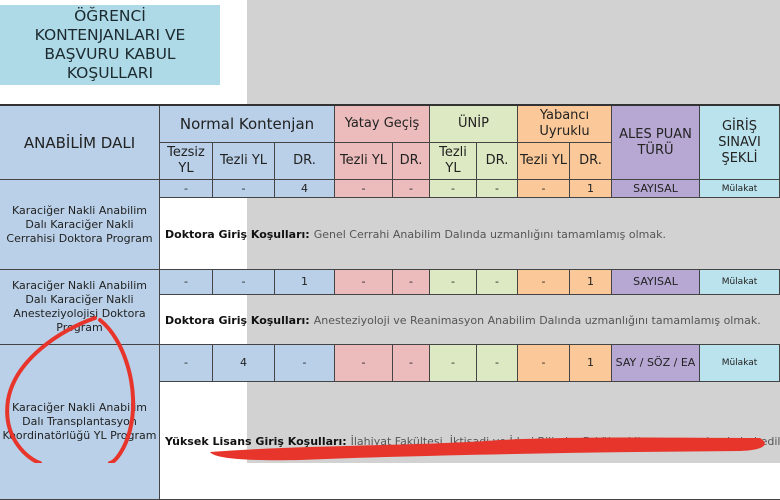  Describe the element at coordinates (740, 143) in the screenshot. I see `header-exam-type: GİRİŞ SINAVI ŞEKLİ` at that location.